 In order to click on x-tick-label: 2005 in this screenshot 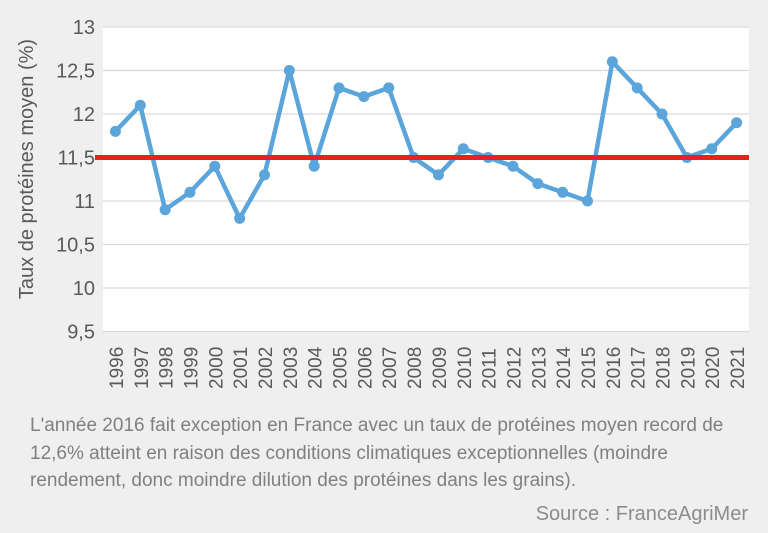, I will do `click(341, 368)`.